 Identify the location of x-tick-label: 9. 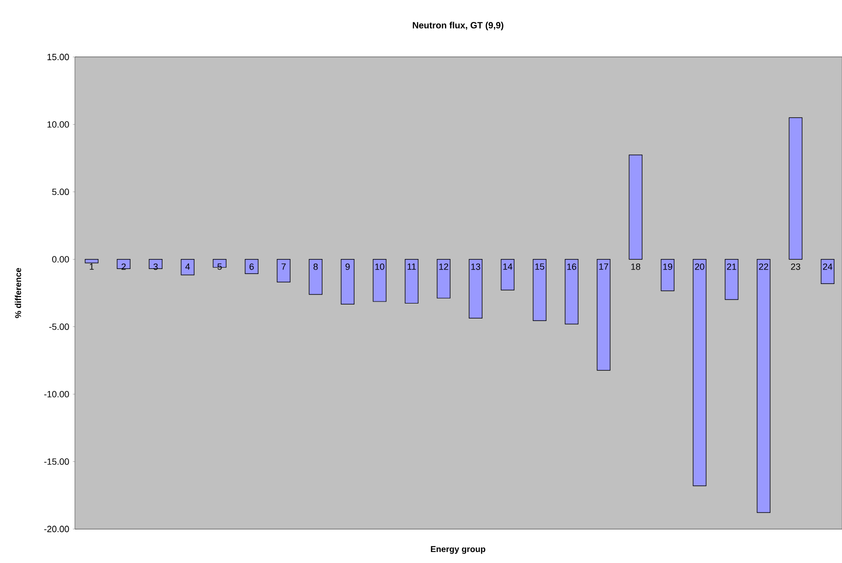
(348, 266).